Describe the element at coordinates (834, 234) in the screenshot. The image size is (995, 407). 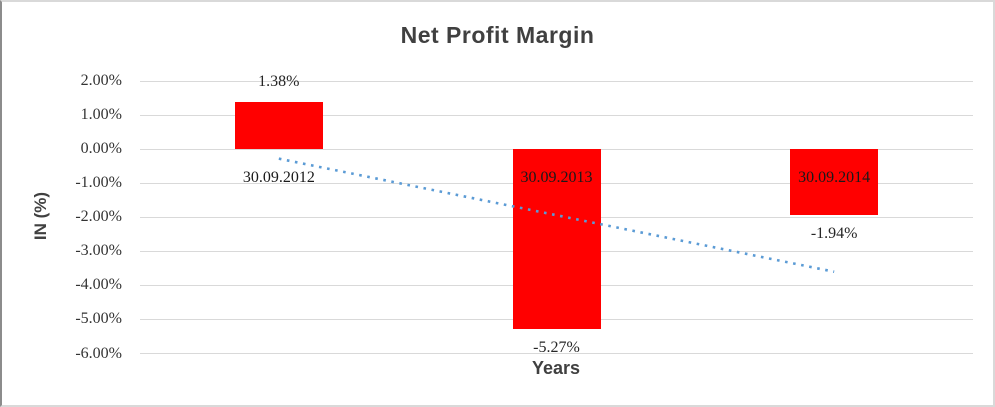
I see `value-label: -1.94%` at that location.